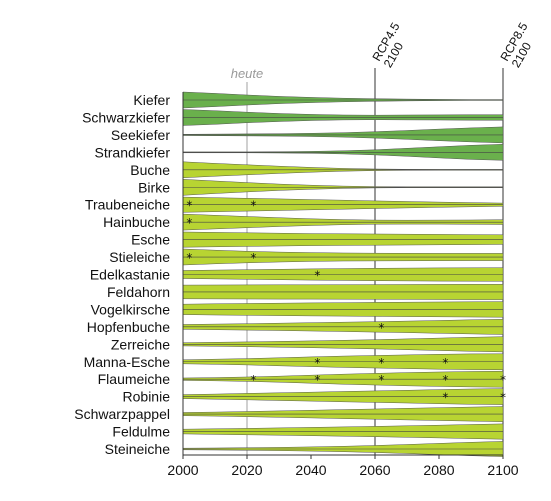 The height and width of the screenshot is (501, 551). Describe the element at coordinates (131, 309) in the screenshot. I see `species-label-vogelkirsche: Vogelkirsche` at that location.